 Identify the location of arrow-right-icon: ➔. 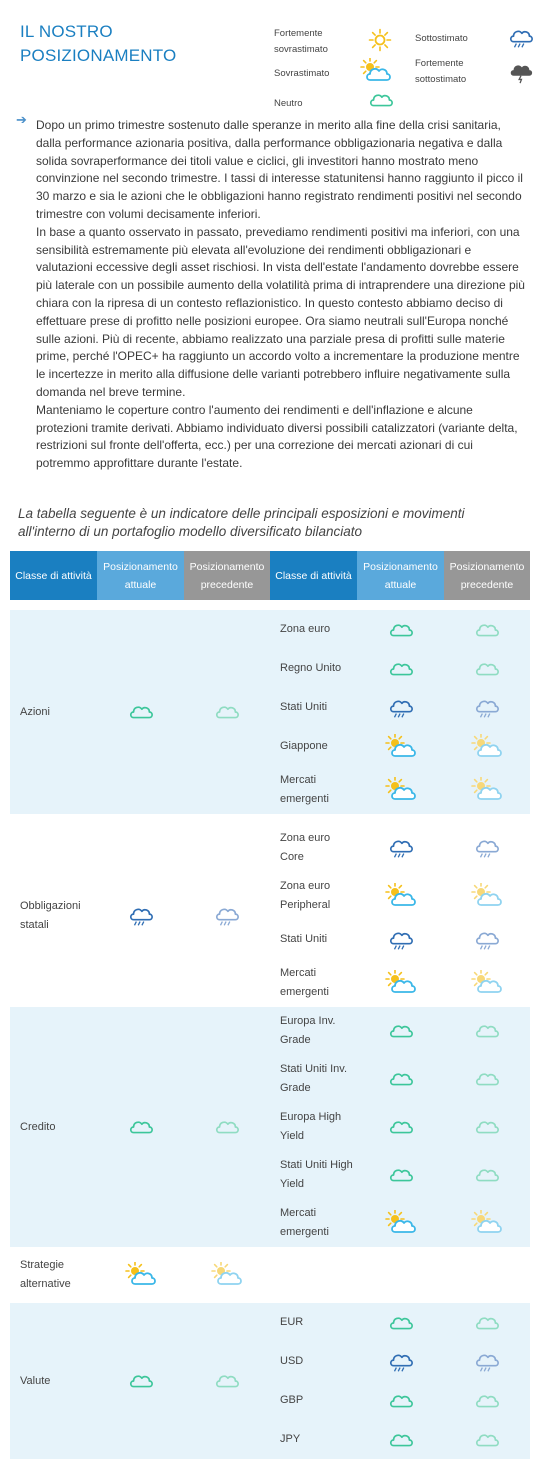
(21, 119).